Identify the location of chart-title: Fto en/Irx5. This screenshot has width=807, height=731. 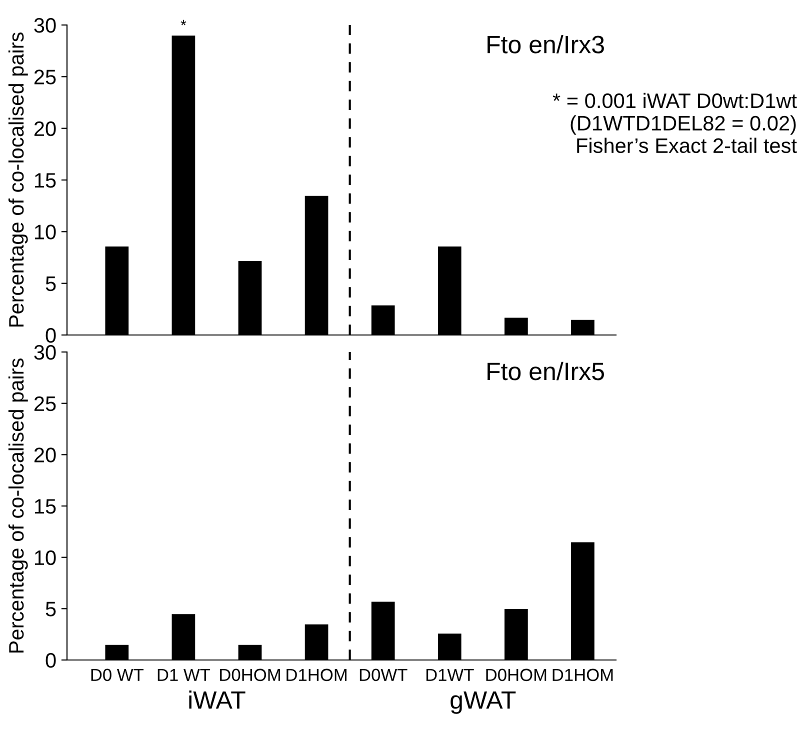
(546, 371).